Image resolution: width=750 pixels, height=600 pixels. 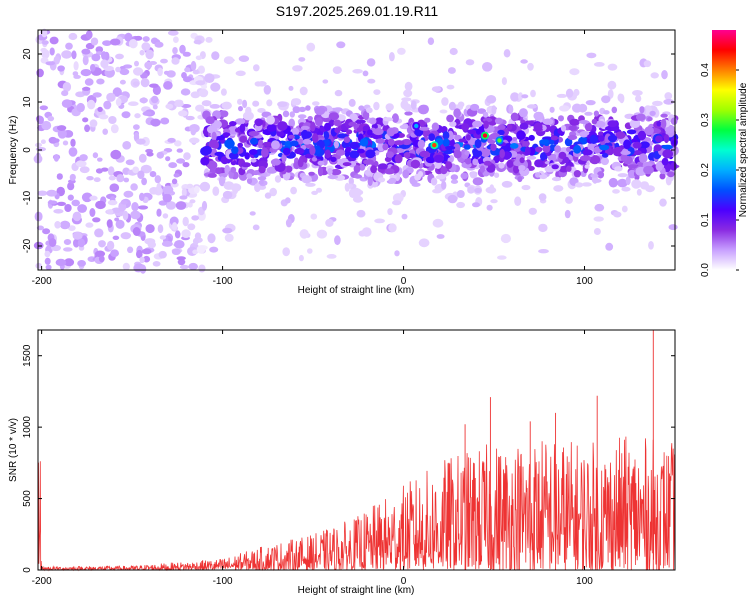 I want to click on spectrogram-y-label: Frequency (Hz), so click(x=13, y=150).